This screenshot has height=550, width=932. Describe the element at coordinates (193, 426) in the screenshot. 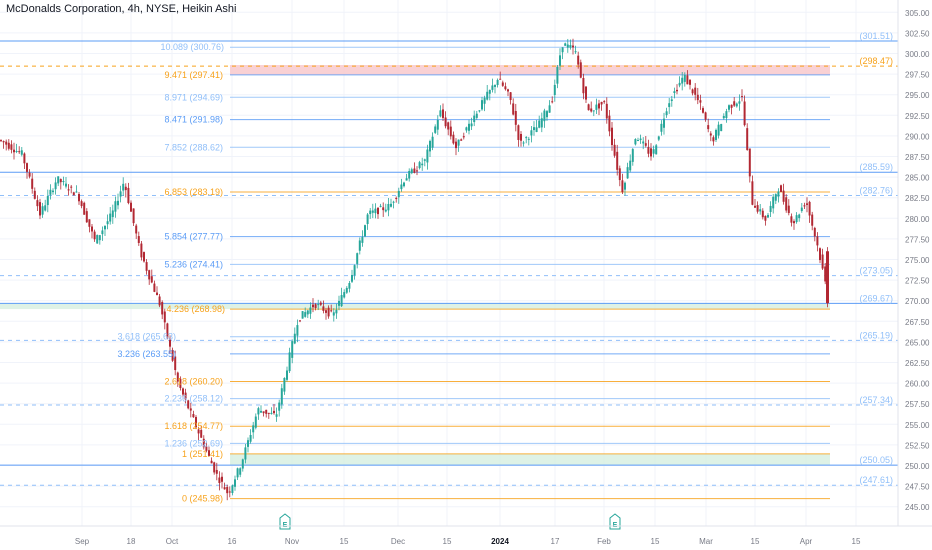

I see `fib-label: 1.618 (254.77)` at that location.